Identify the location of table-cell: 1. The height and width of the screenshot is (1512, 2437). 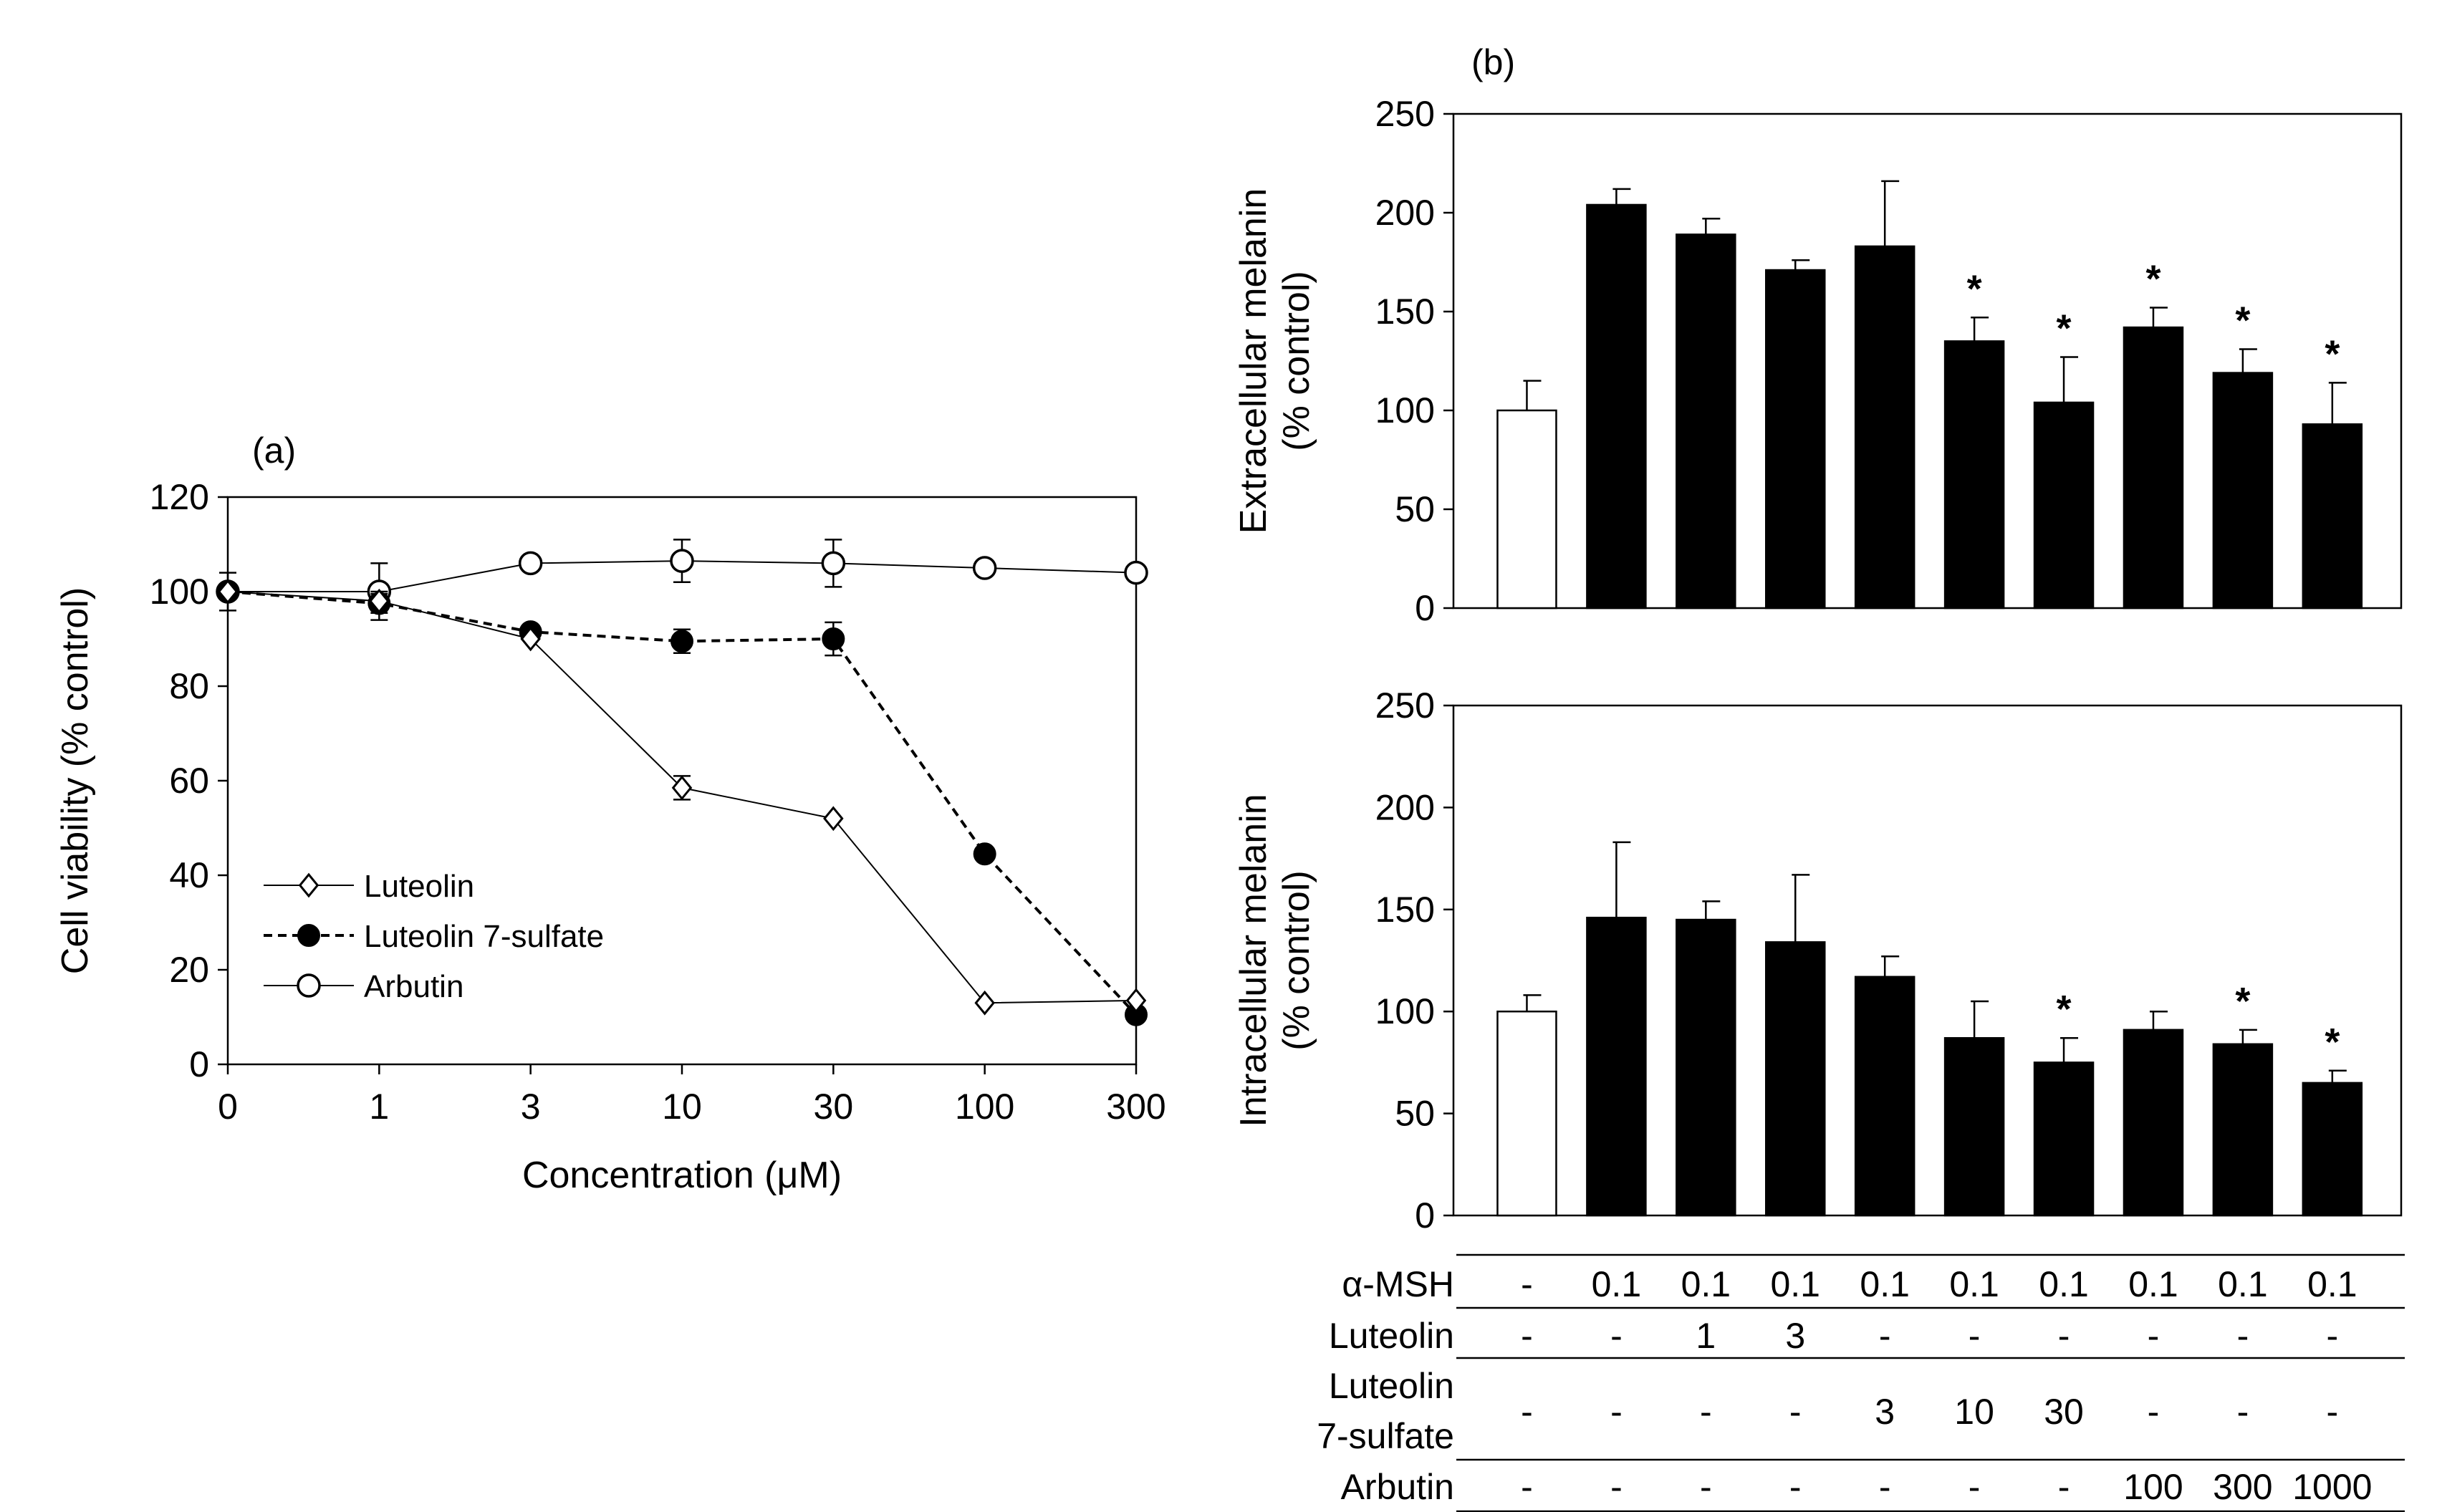
(1706, 1336).